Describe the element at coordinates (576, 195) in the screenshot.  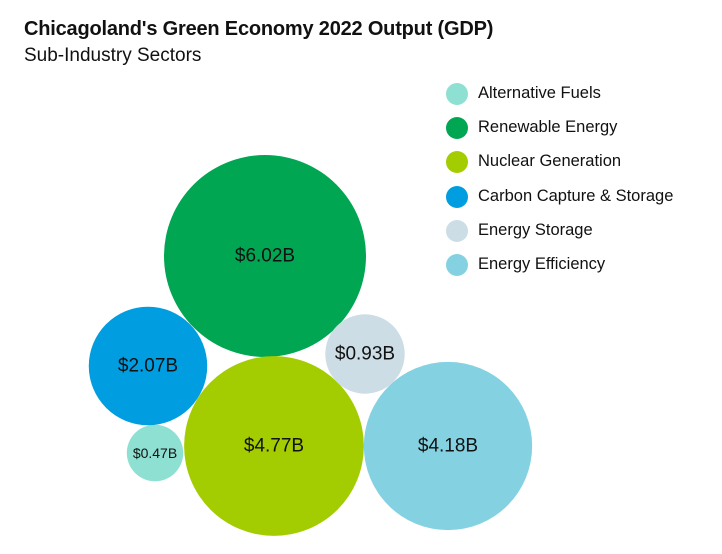
I see `legend-label-carbon-capture-storage: Carbon Capture & Storage` at that location.